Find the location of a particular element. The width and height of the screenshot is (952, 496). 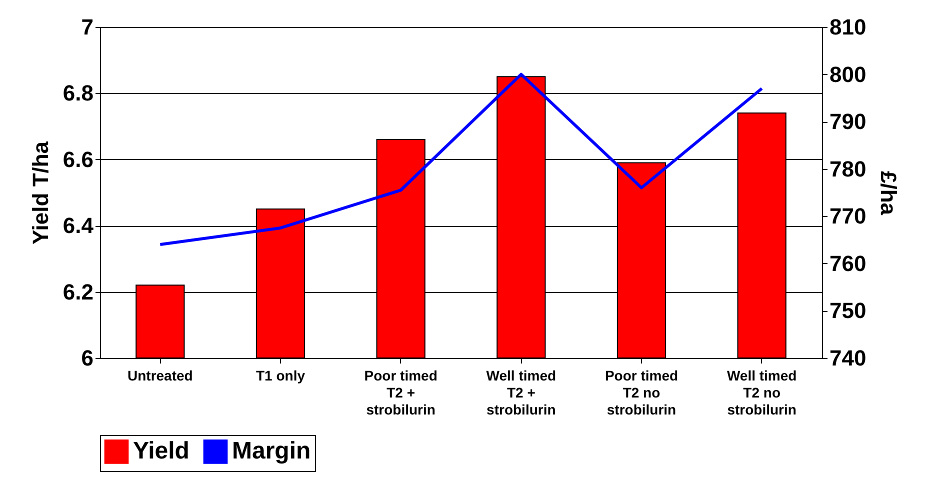

x-tick-label: Well timed T2 no strobilurin is located at coordinates (761, 393).